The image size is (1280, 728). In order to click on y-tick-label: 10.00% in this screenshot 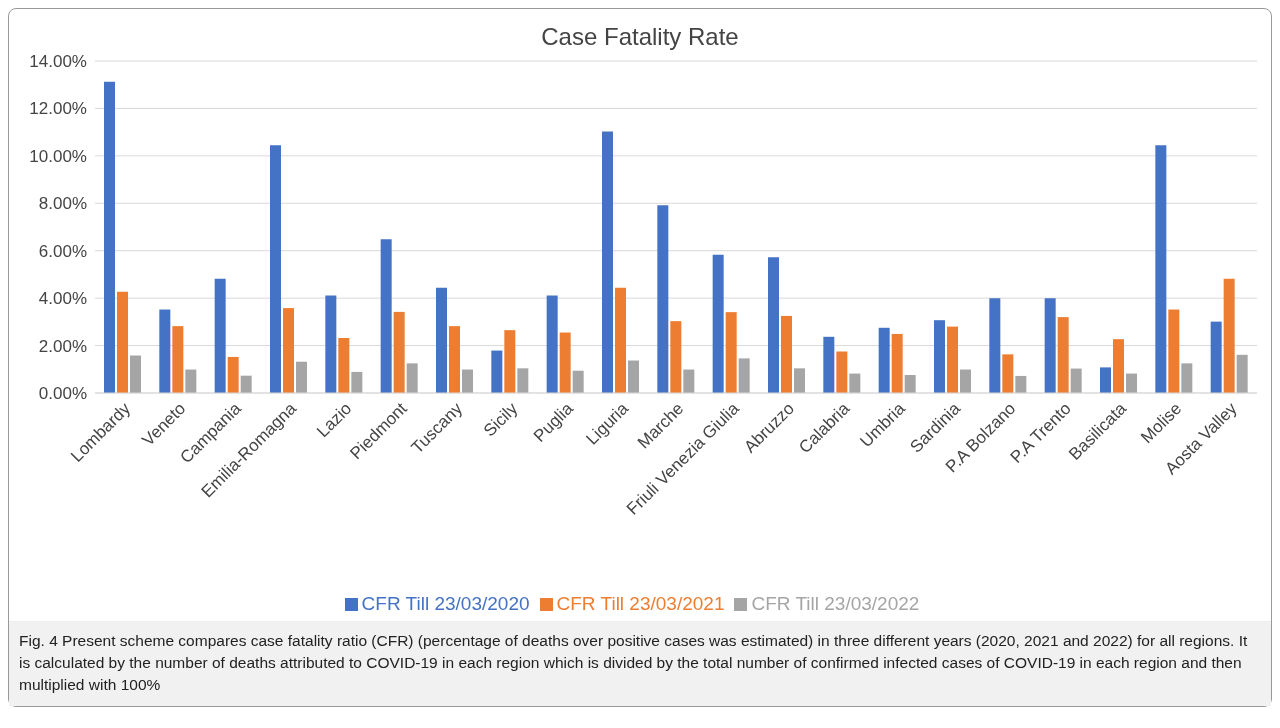, I will do `click(58, 156)`.